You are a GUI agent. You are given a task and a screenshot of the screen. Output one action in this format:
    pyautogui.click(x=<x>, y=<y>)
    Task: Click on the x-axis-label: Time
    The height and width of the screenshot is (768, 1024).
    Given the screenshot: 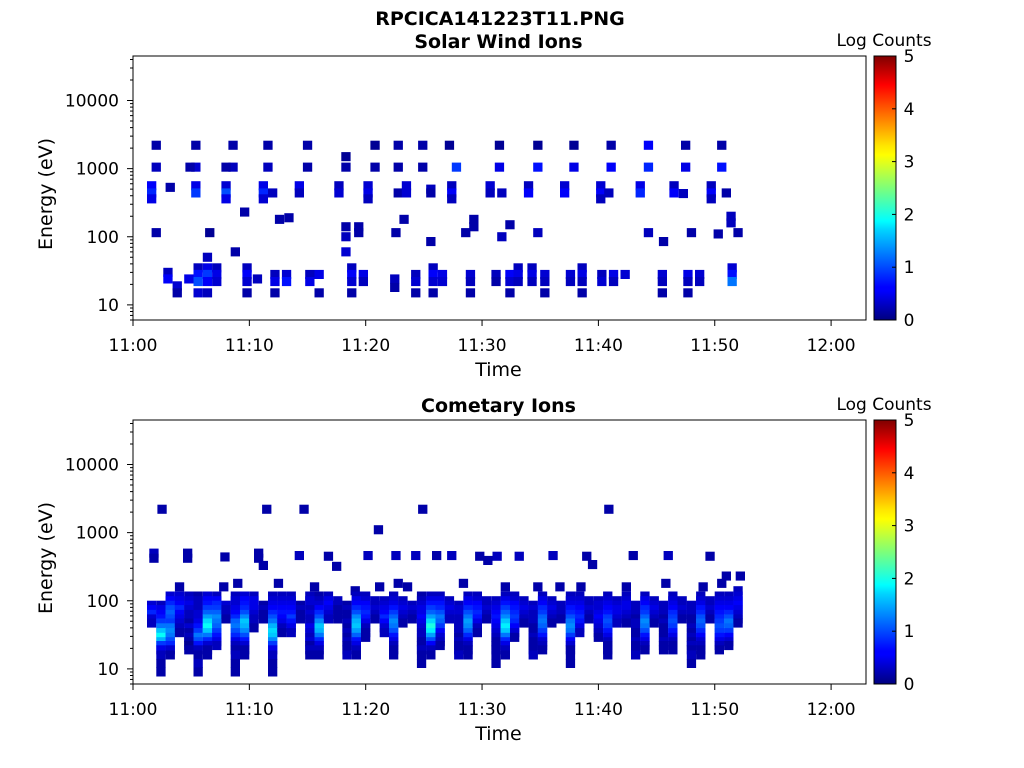 What is the action you would take?
    pyautogui.click(x=498, y=370)
    